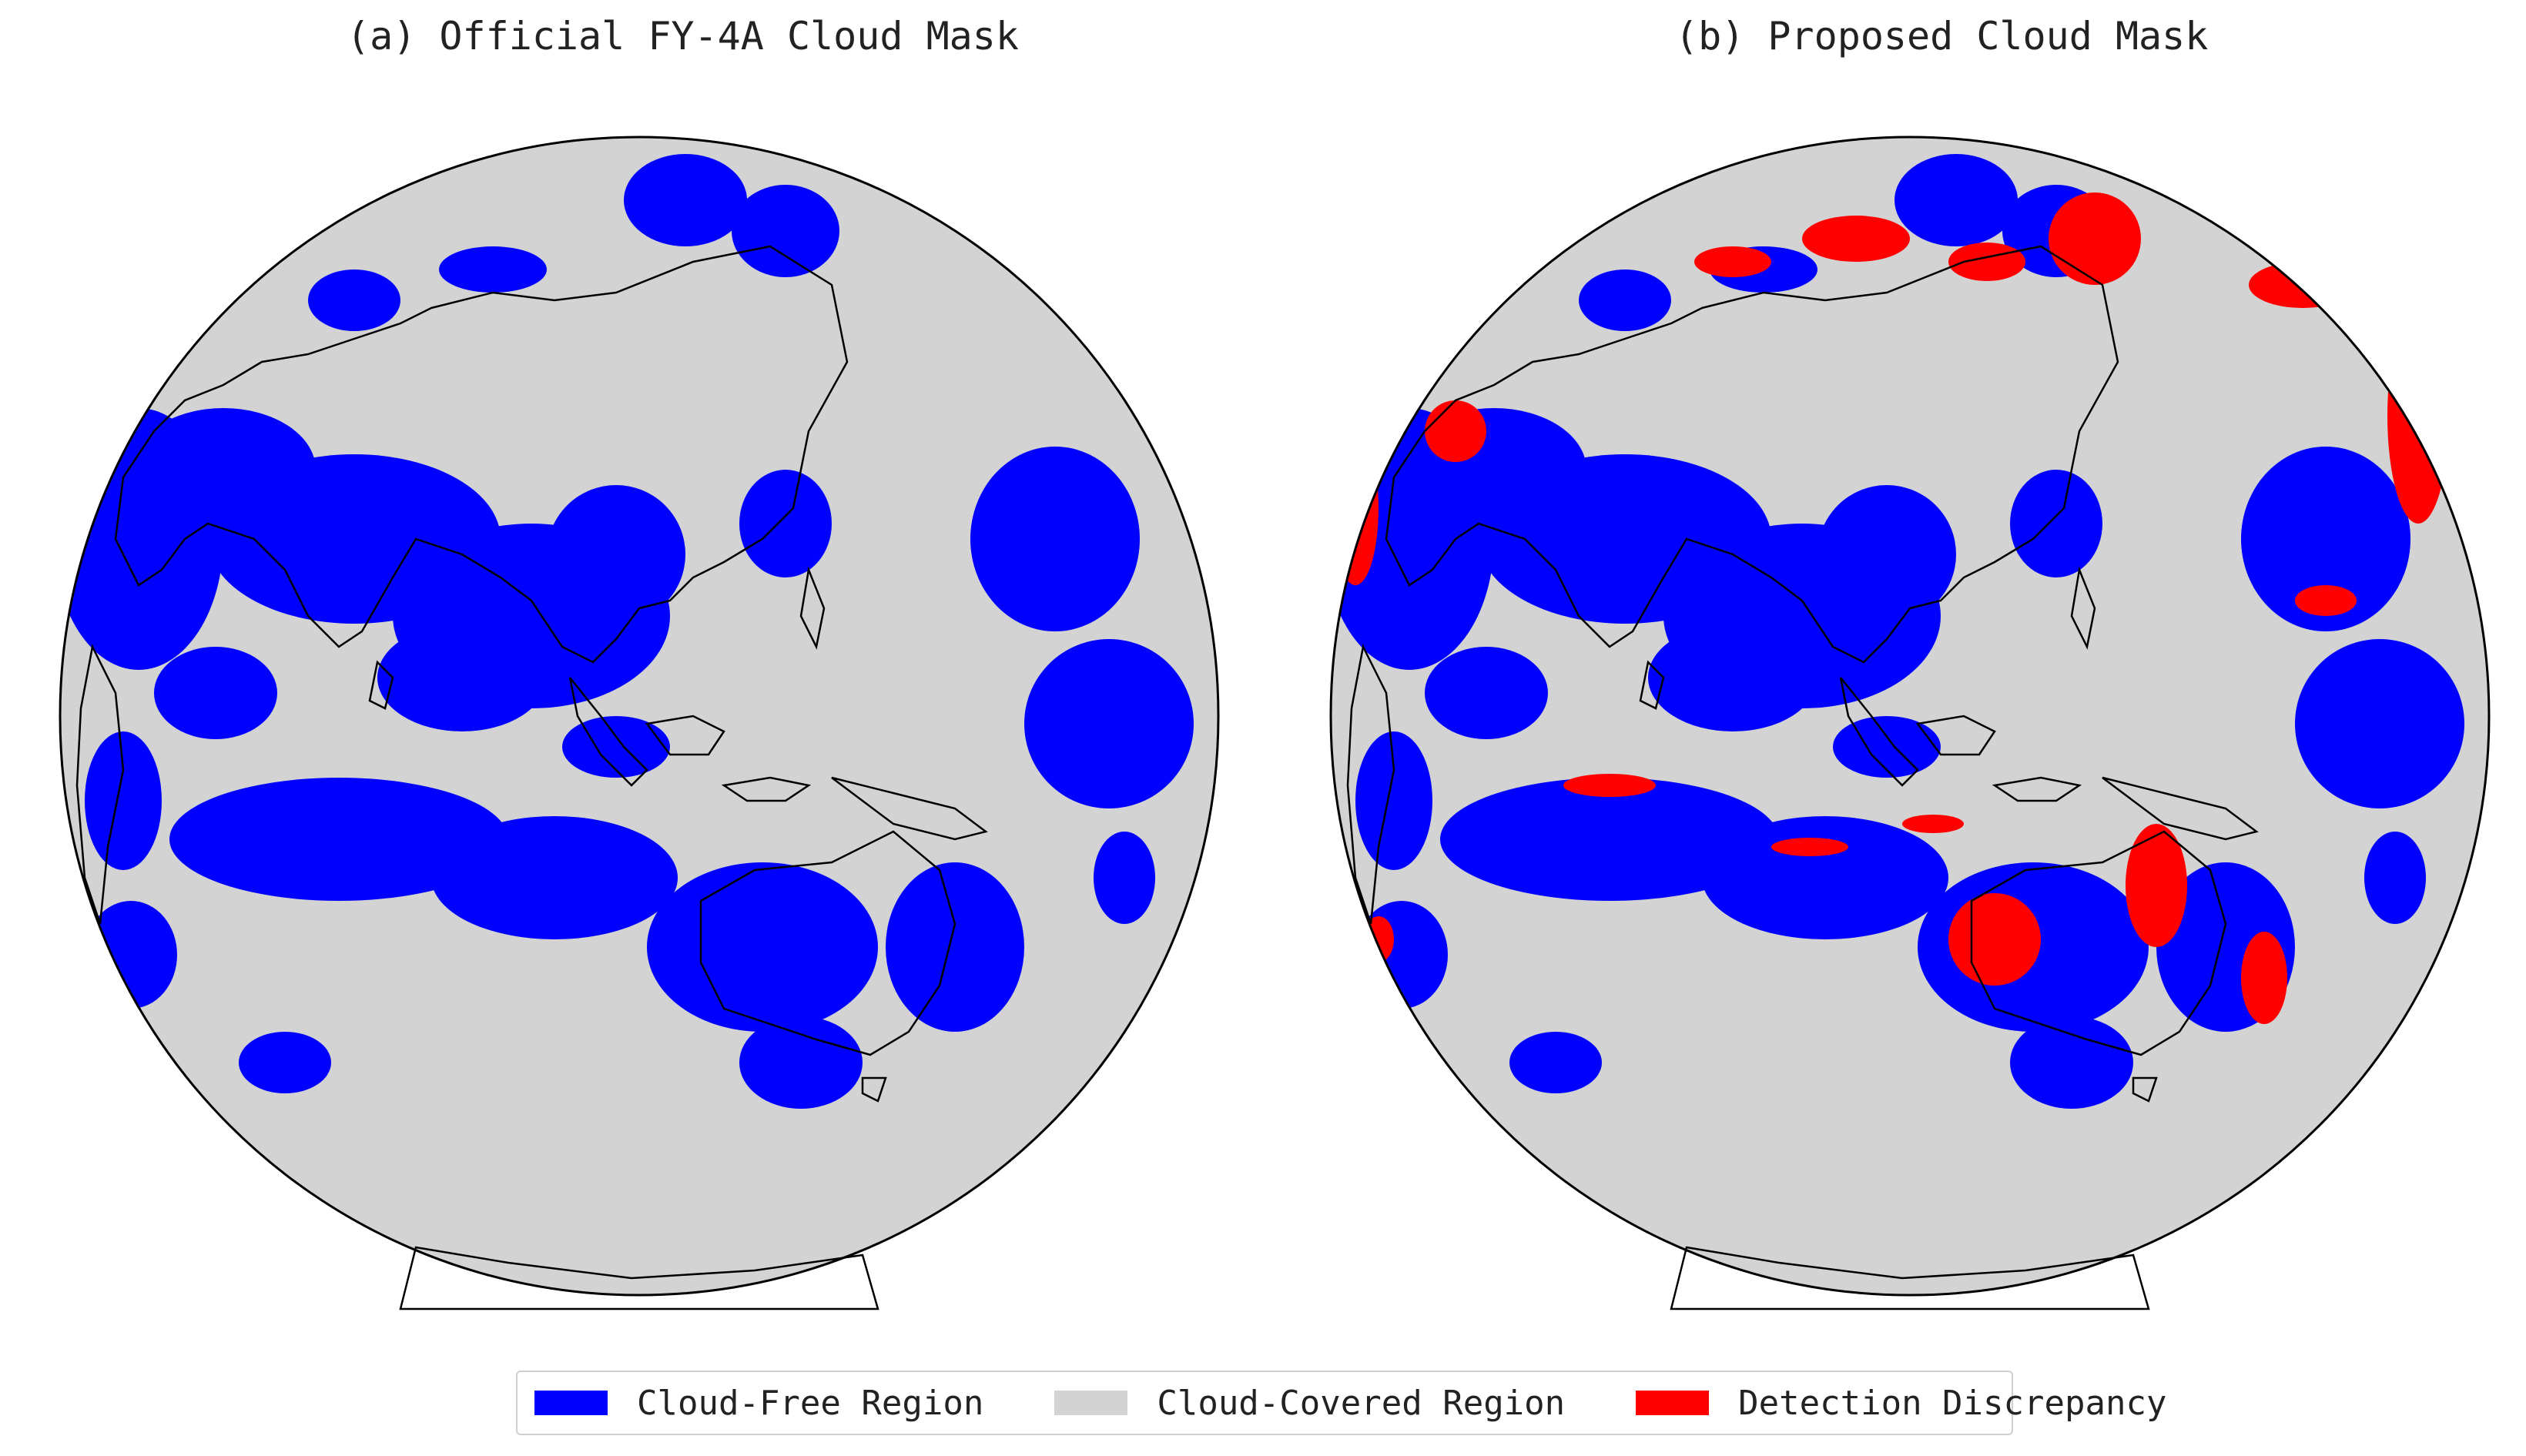  Describe the element at coordinates (1942, 36) in the screenshot. I see `panel-b-title: (b) Proposed Cloud Mask` at that location.